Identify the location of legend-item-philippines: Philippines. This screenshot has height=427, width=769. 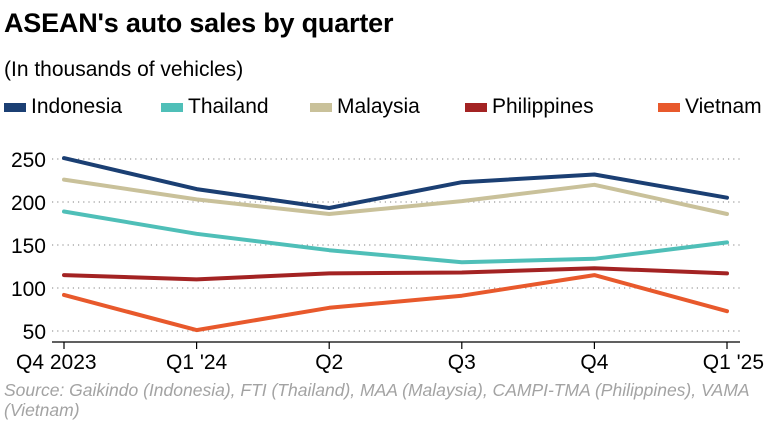
(529, 107).